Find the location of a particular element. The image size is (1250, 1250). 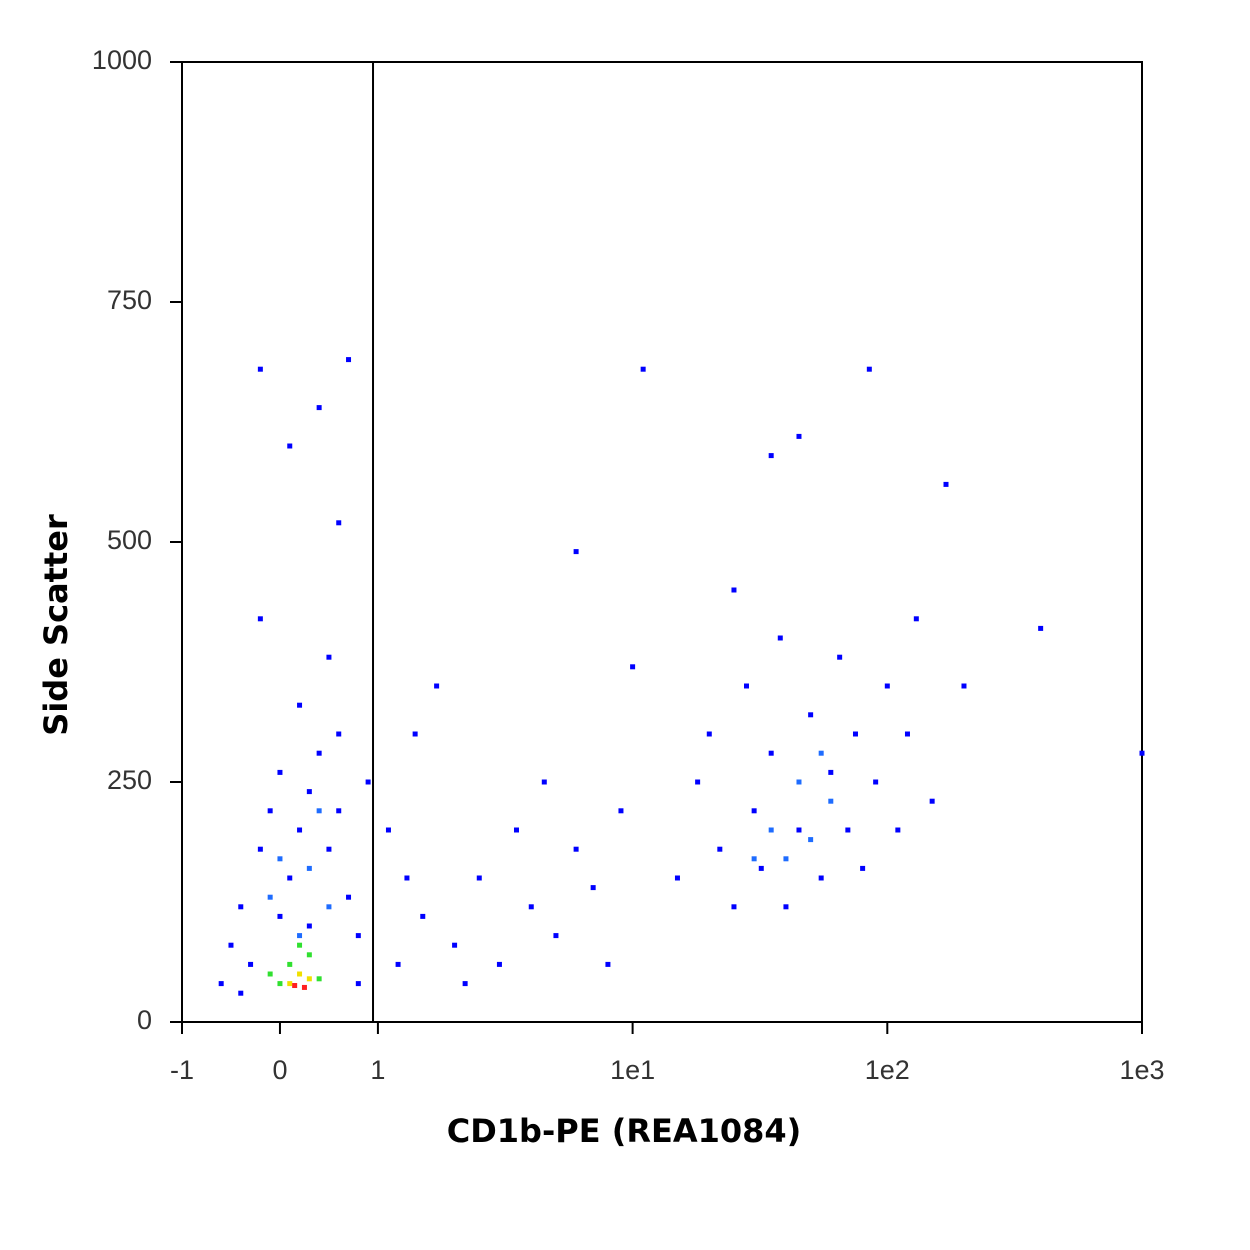

y-tick-label: 0 is located at coordinates (144, 1020).